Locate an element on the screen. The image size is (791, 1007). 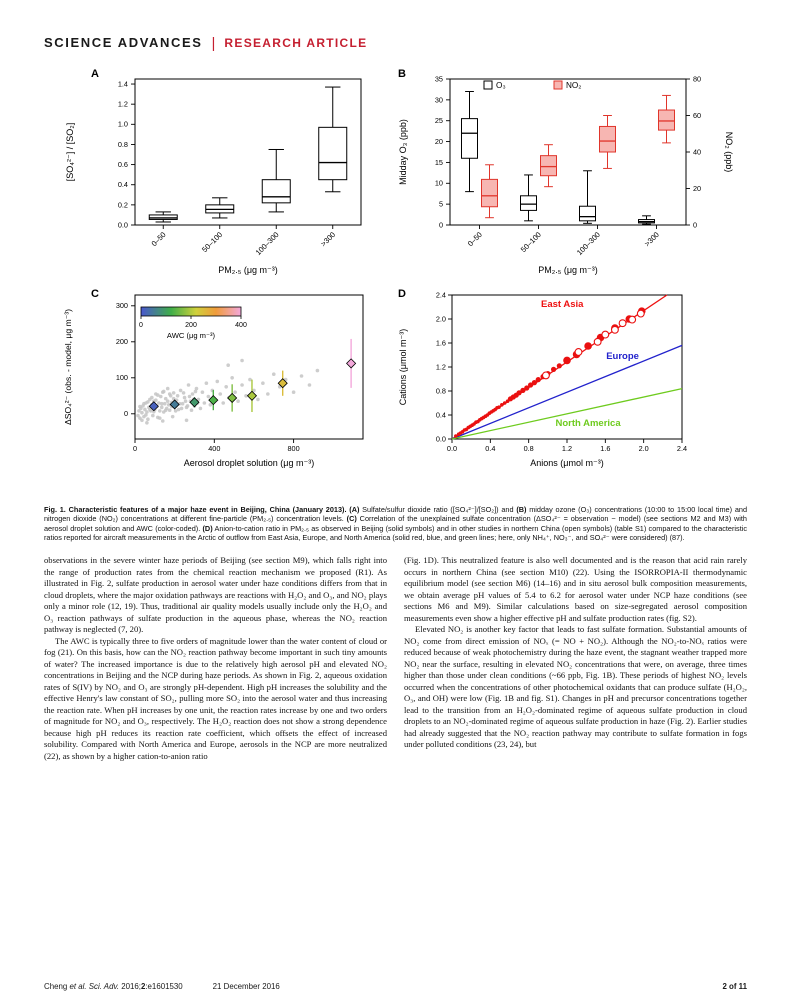
svg-text:Aerosol droplet solution (μg m: Aerosol droplet solution (μg m⁻³) is located at coordinates (248, 463).